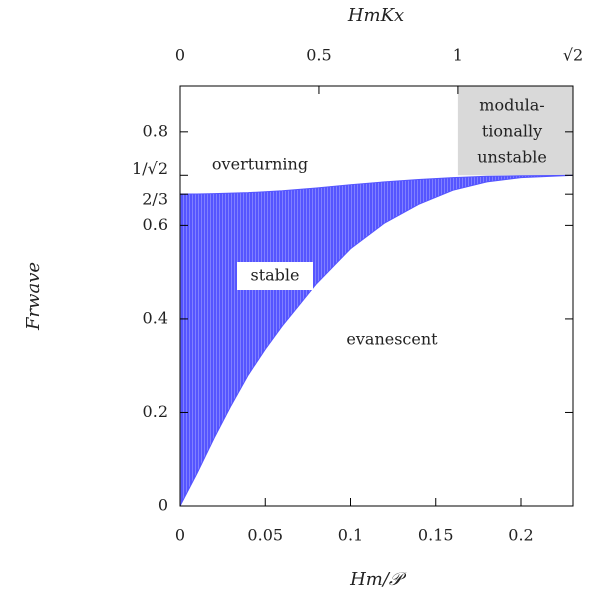 This screenshot has width=591, height=601. I want to click on y-tick-label: 0.6, so click(155, 224).